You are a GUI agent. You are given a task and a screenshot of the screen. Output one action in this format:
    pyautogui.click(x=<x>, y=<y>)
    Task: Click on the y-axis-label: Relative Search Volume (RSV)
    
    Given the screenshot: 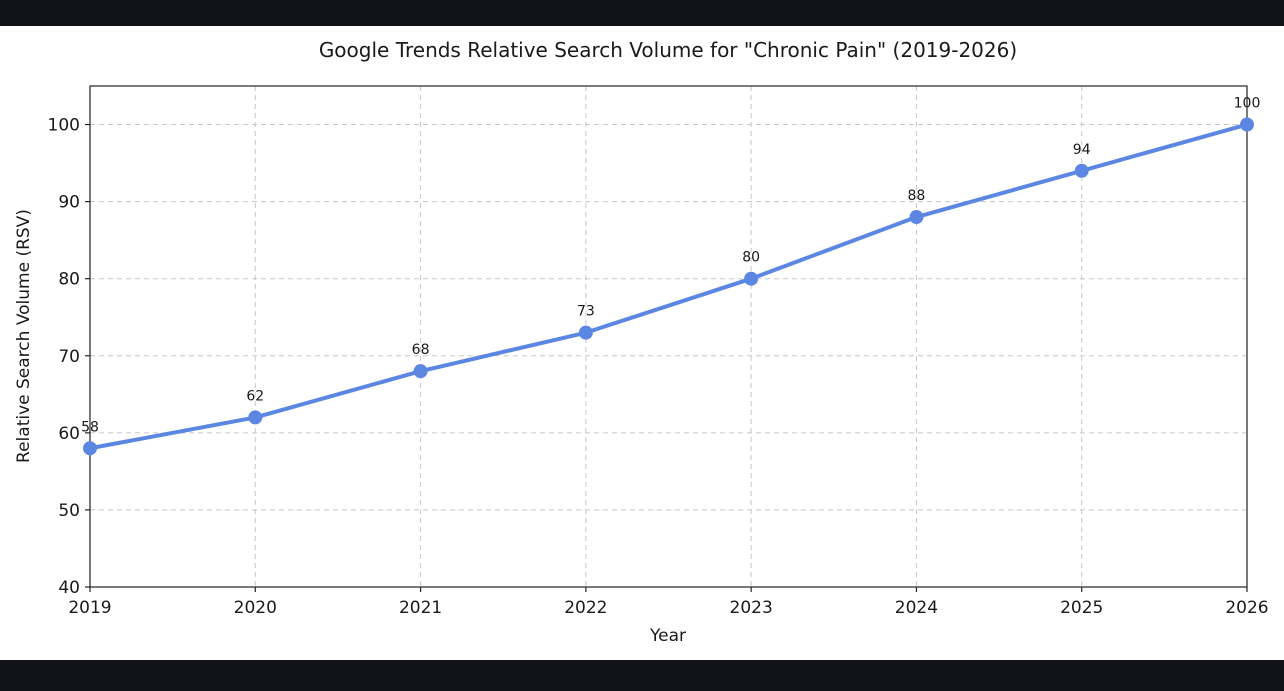 What is the action you would take?
    pyautogui.click(x=24, y=336)
    